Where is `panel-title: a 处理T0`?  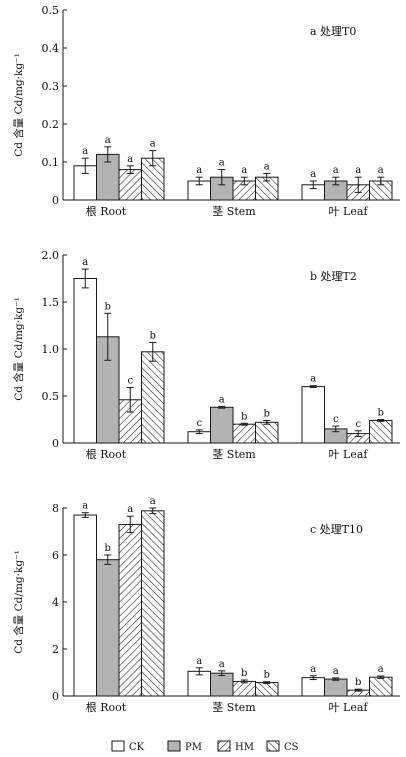 panel-title: a 处理T0 is located at coordinates (333, 31).